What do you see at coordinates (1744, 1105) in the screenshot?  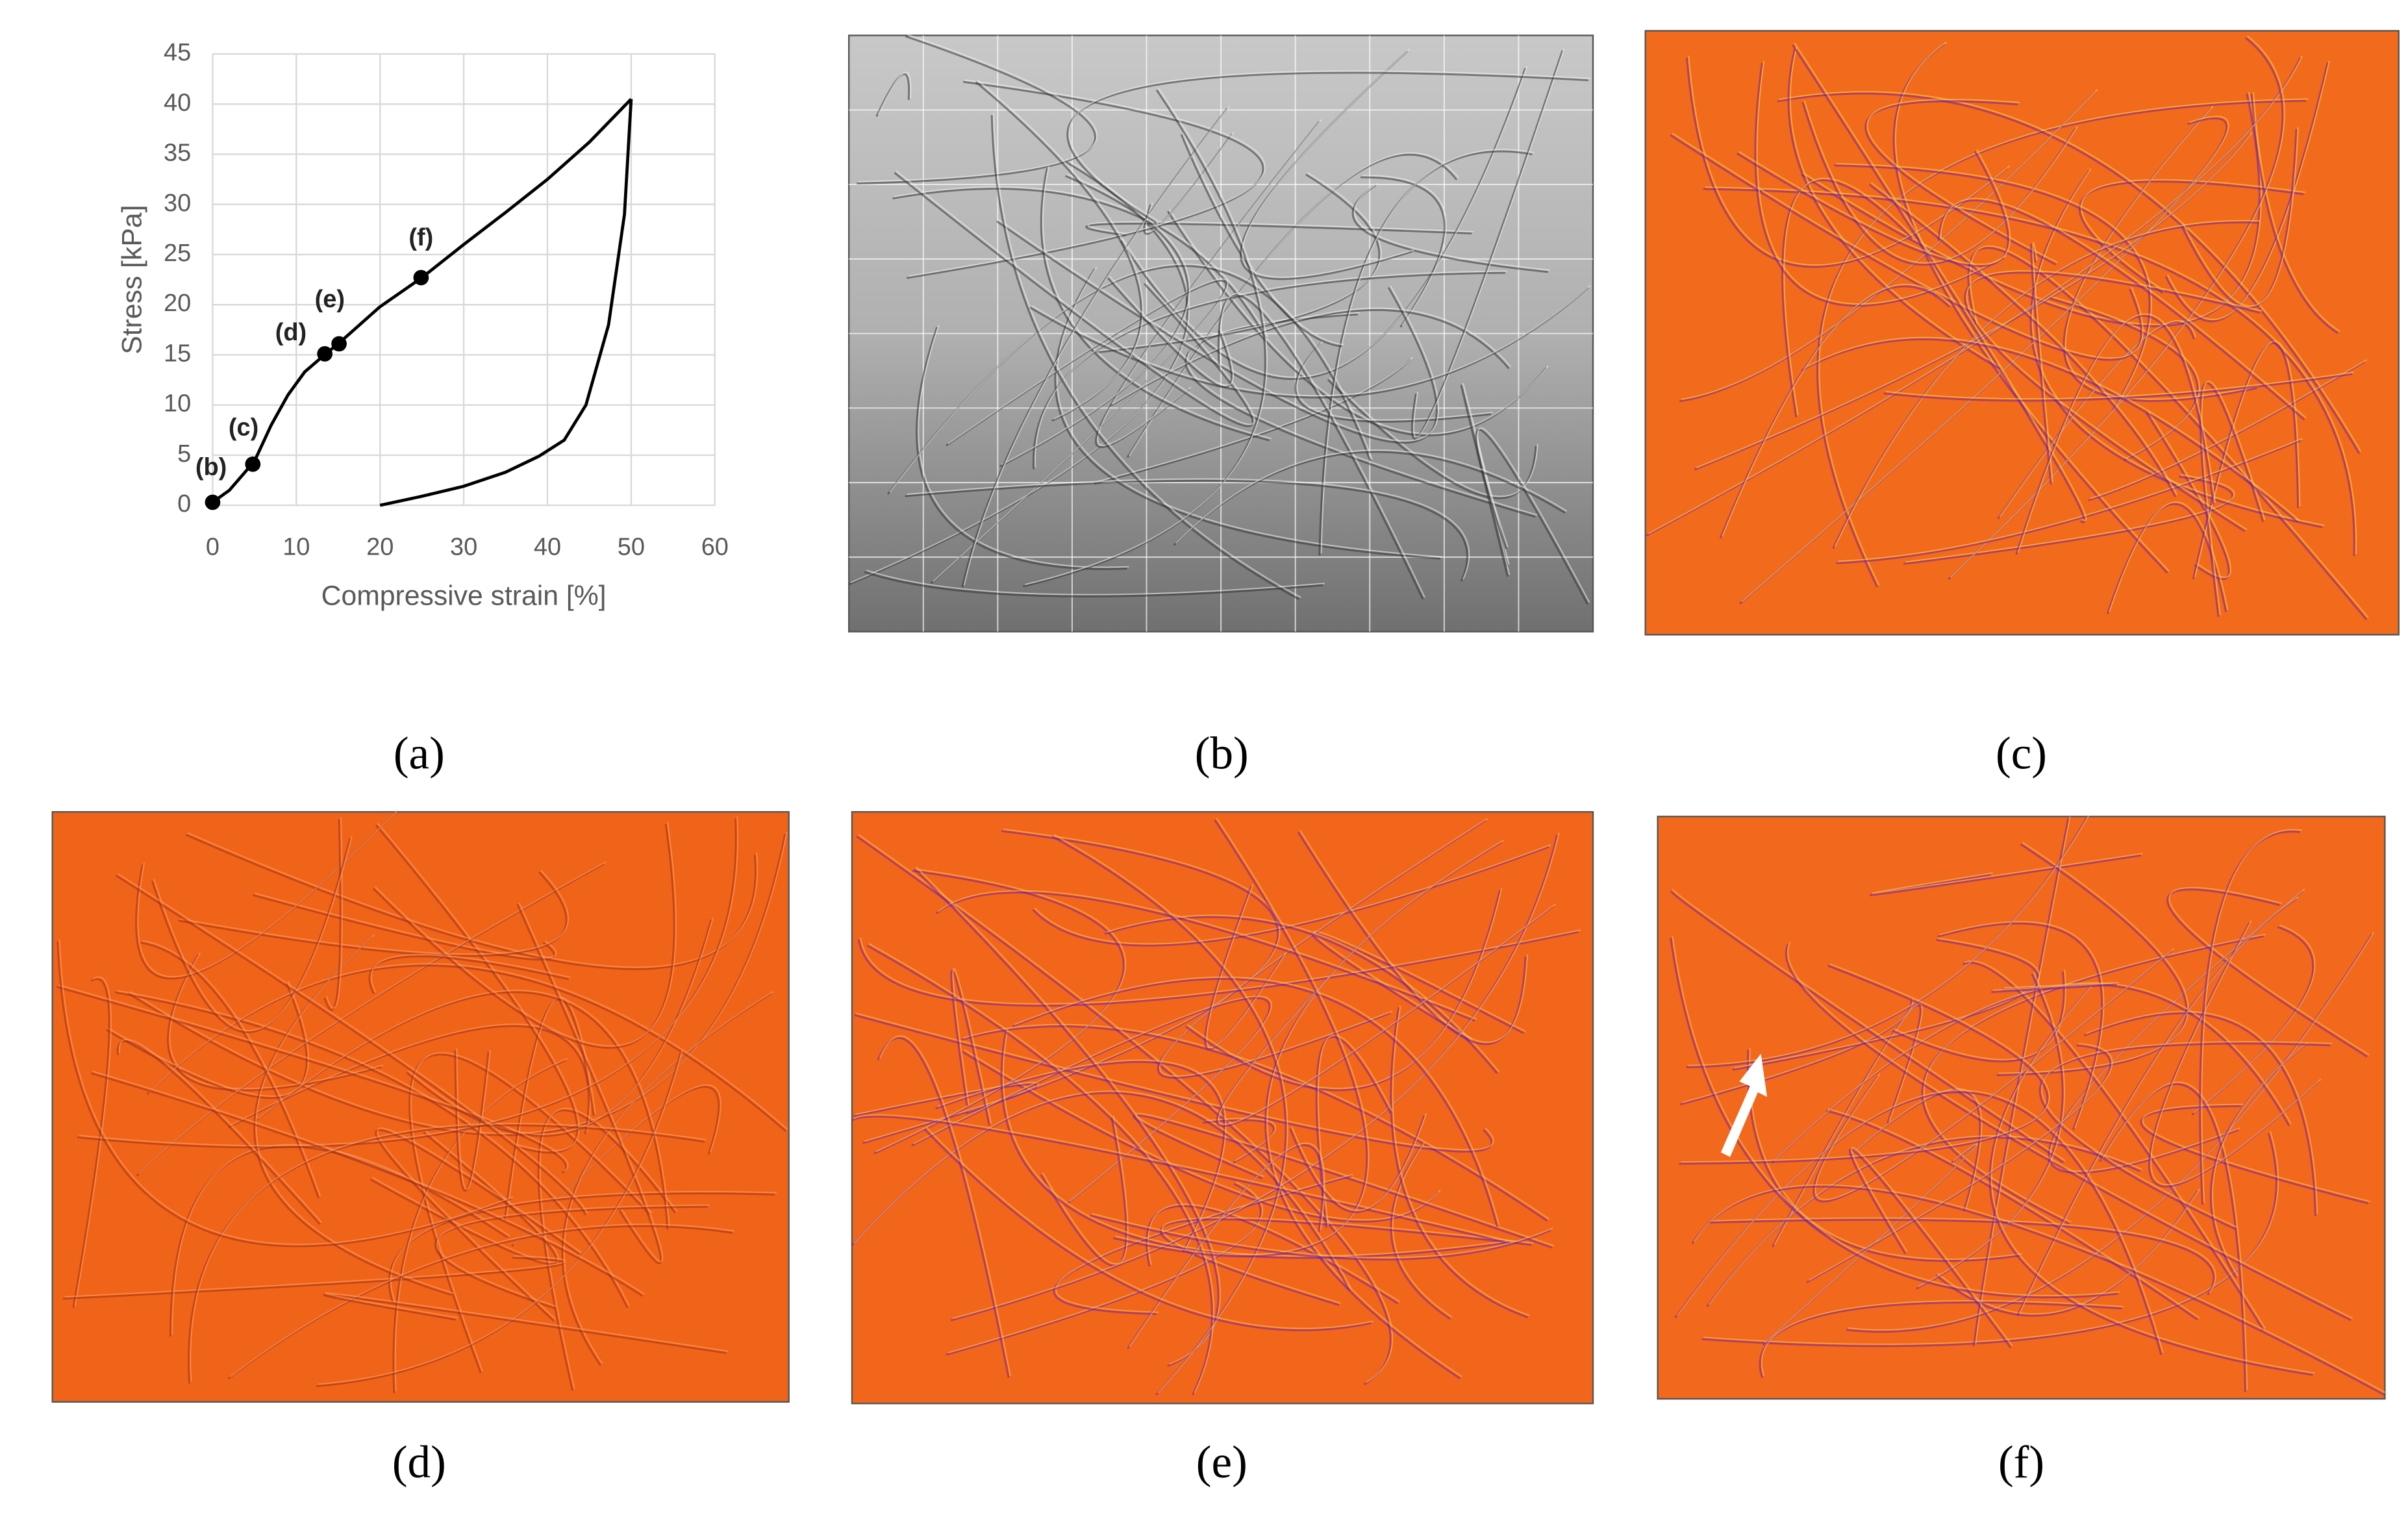 I see `arrow` at bounding box center [1744, 1105].